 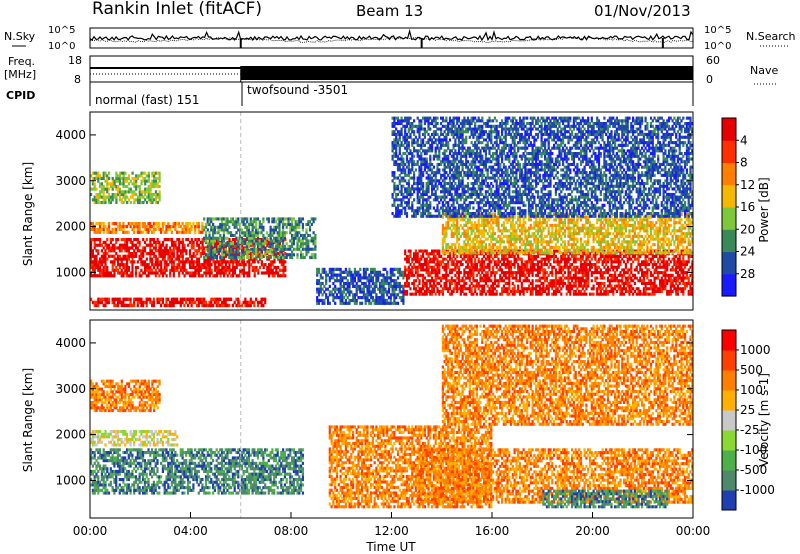 What do you see at coordinates (713, 60) in the screenshot?
I see `nave-tick-top: 60` at bounding box center [713, 60].